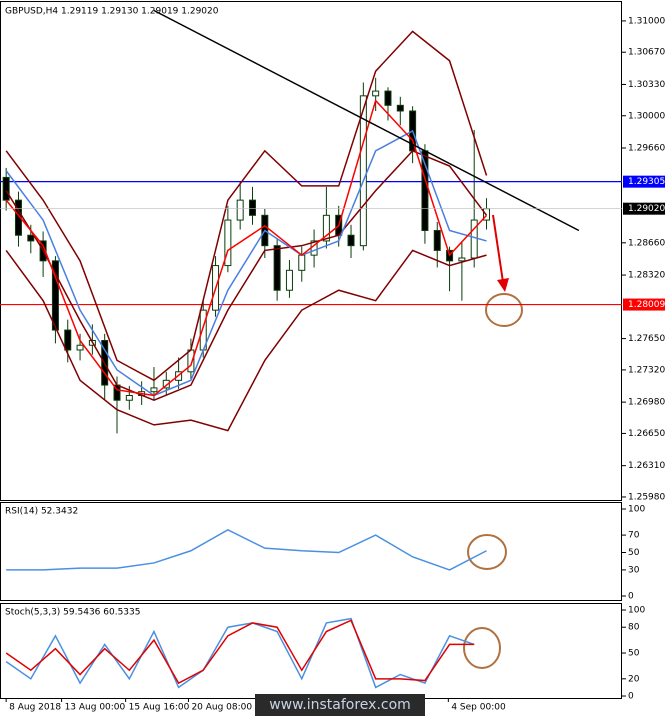  Describe the element at coordinates (646, 434) in the screenshot. I see `y-tick-label: 1.26650` at that location.